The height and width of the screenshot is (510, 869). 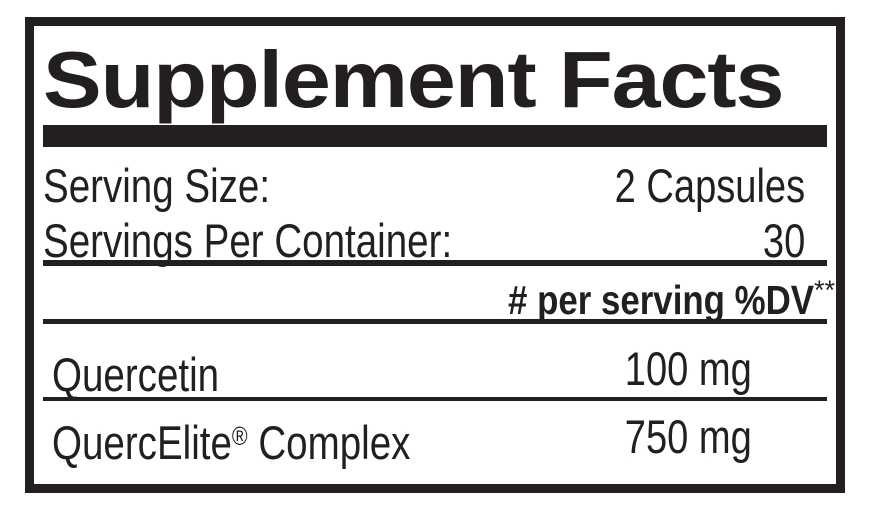 I want to click on page-title: Supplement Facts, so click(x=413, y=80).